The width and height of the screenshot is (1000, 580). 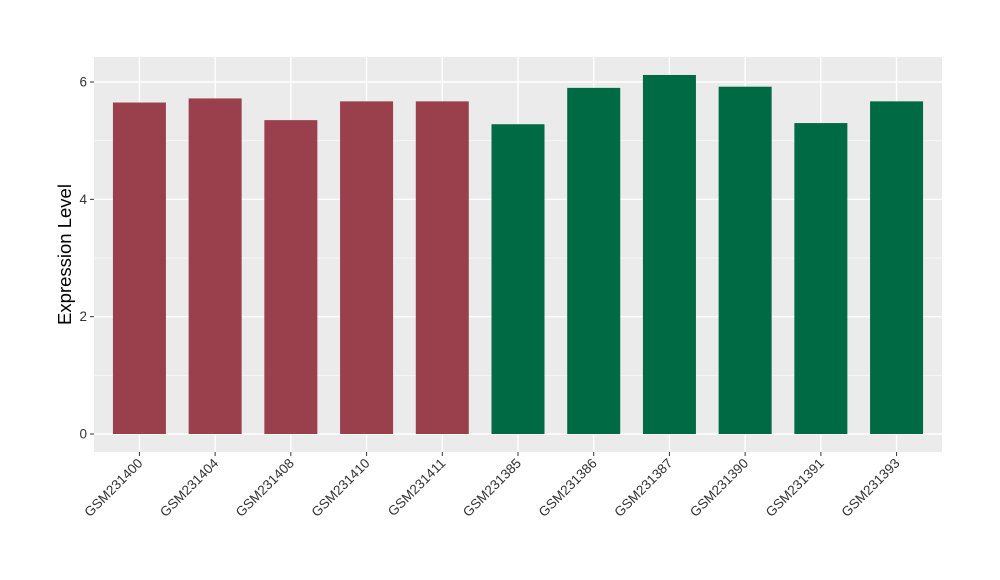 I want to click on y-axis-title: Expression Level, so click(x=64, y=254).